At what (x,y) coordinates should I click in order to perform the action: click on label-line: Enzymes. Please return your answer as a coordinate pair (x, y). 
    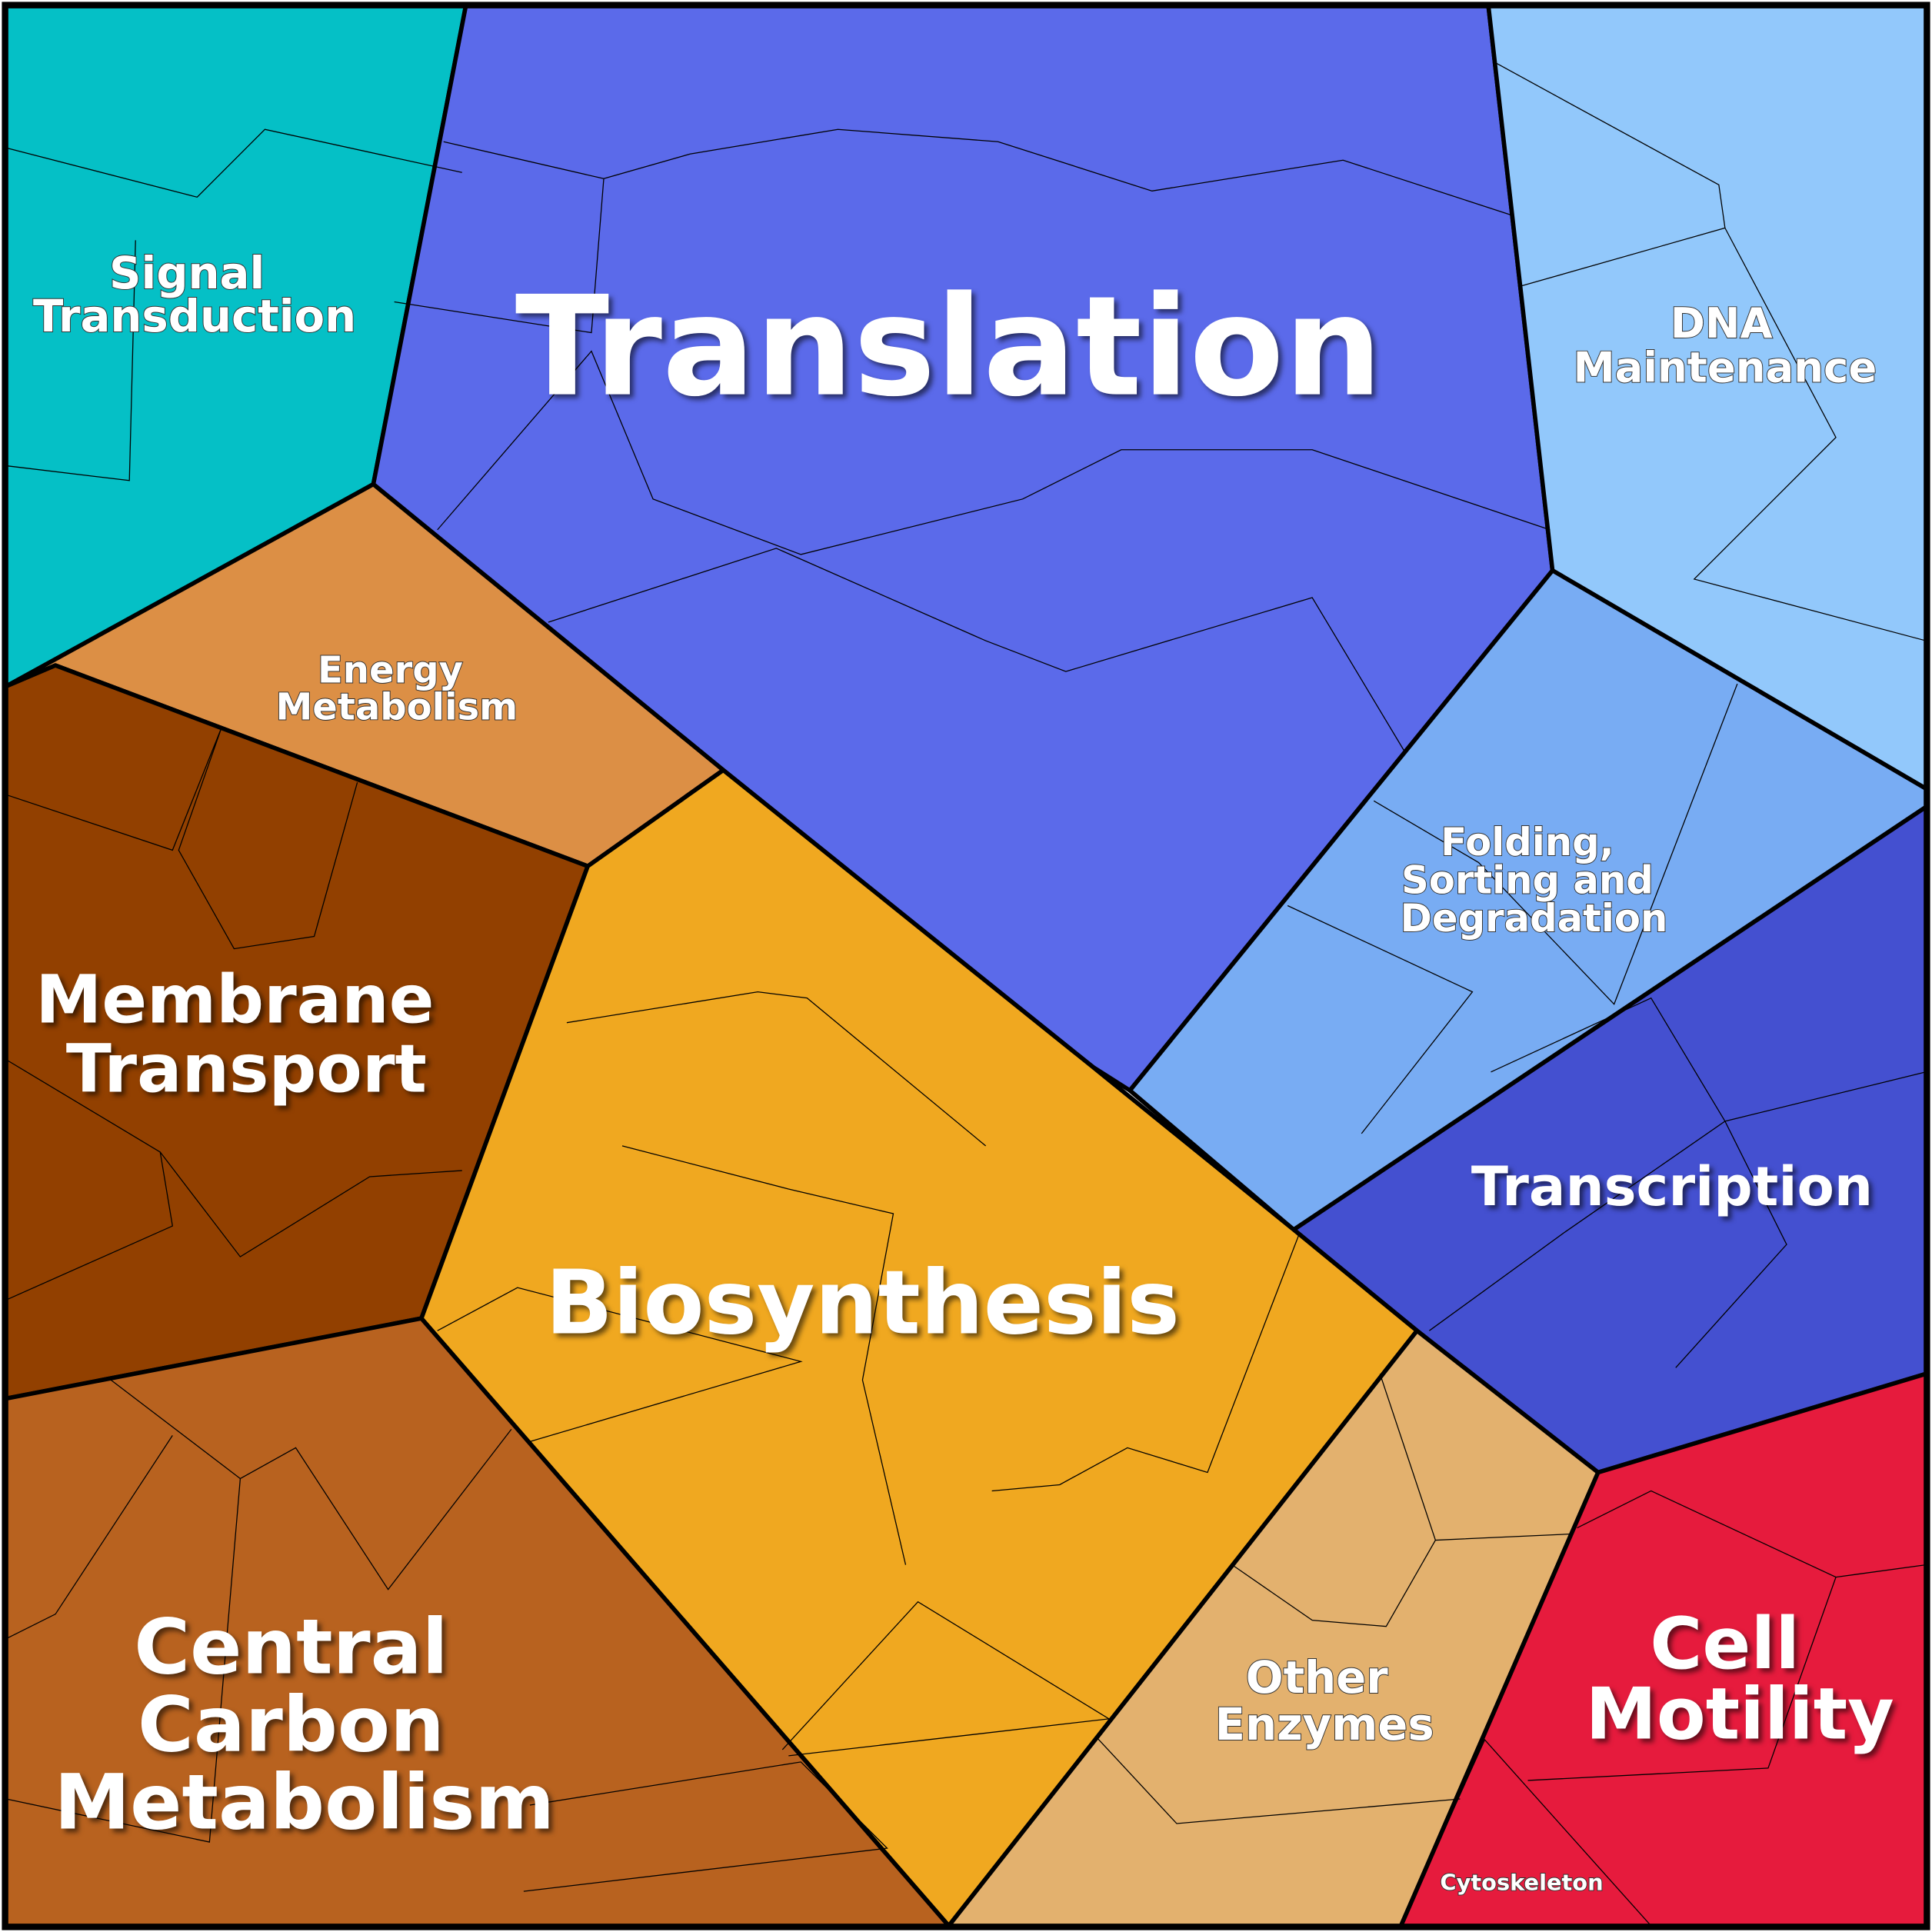
    Looking at the image, I should click on (1324, 1724).